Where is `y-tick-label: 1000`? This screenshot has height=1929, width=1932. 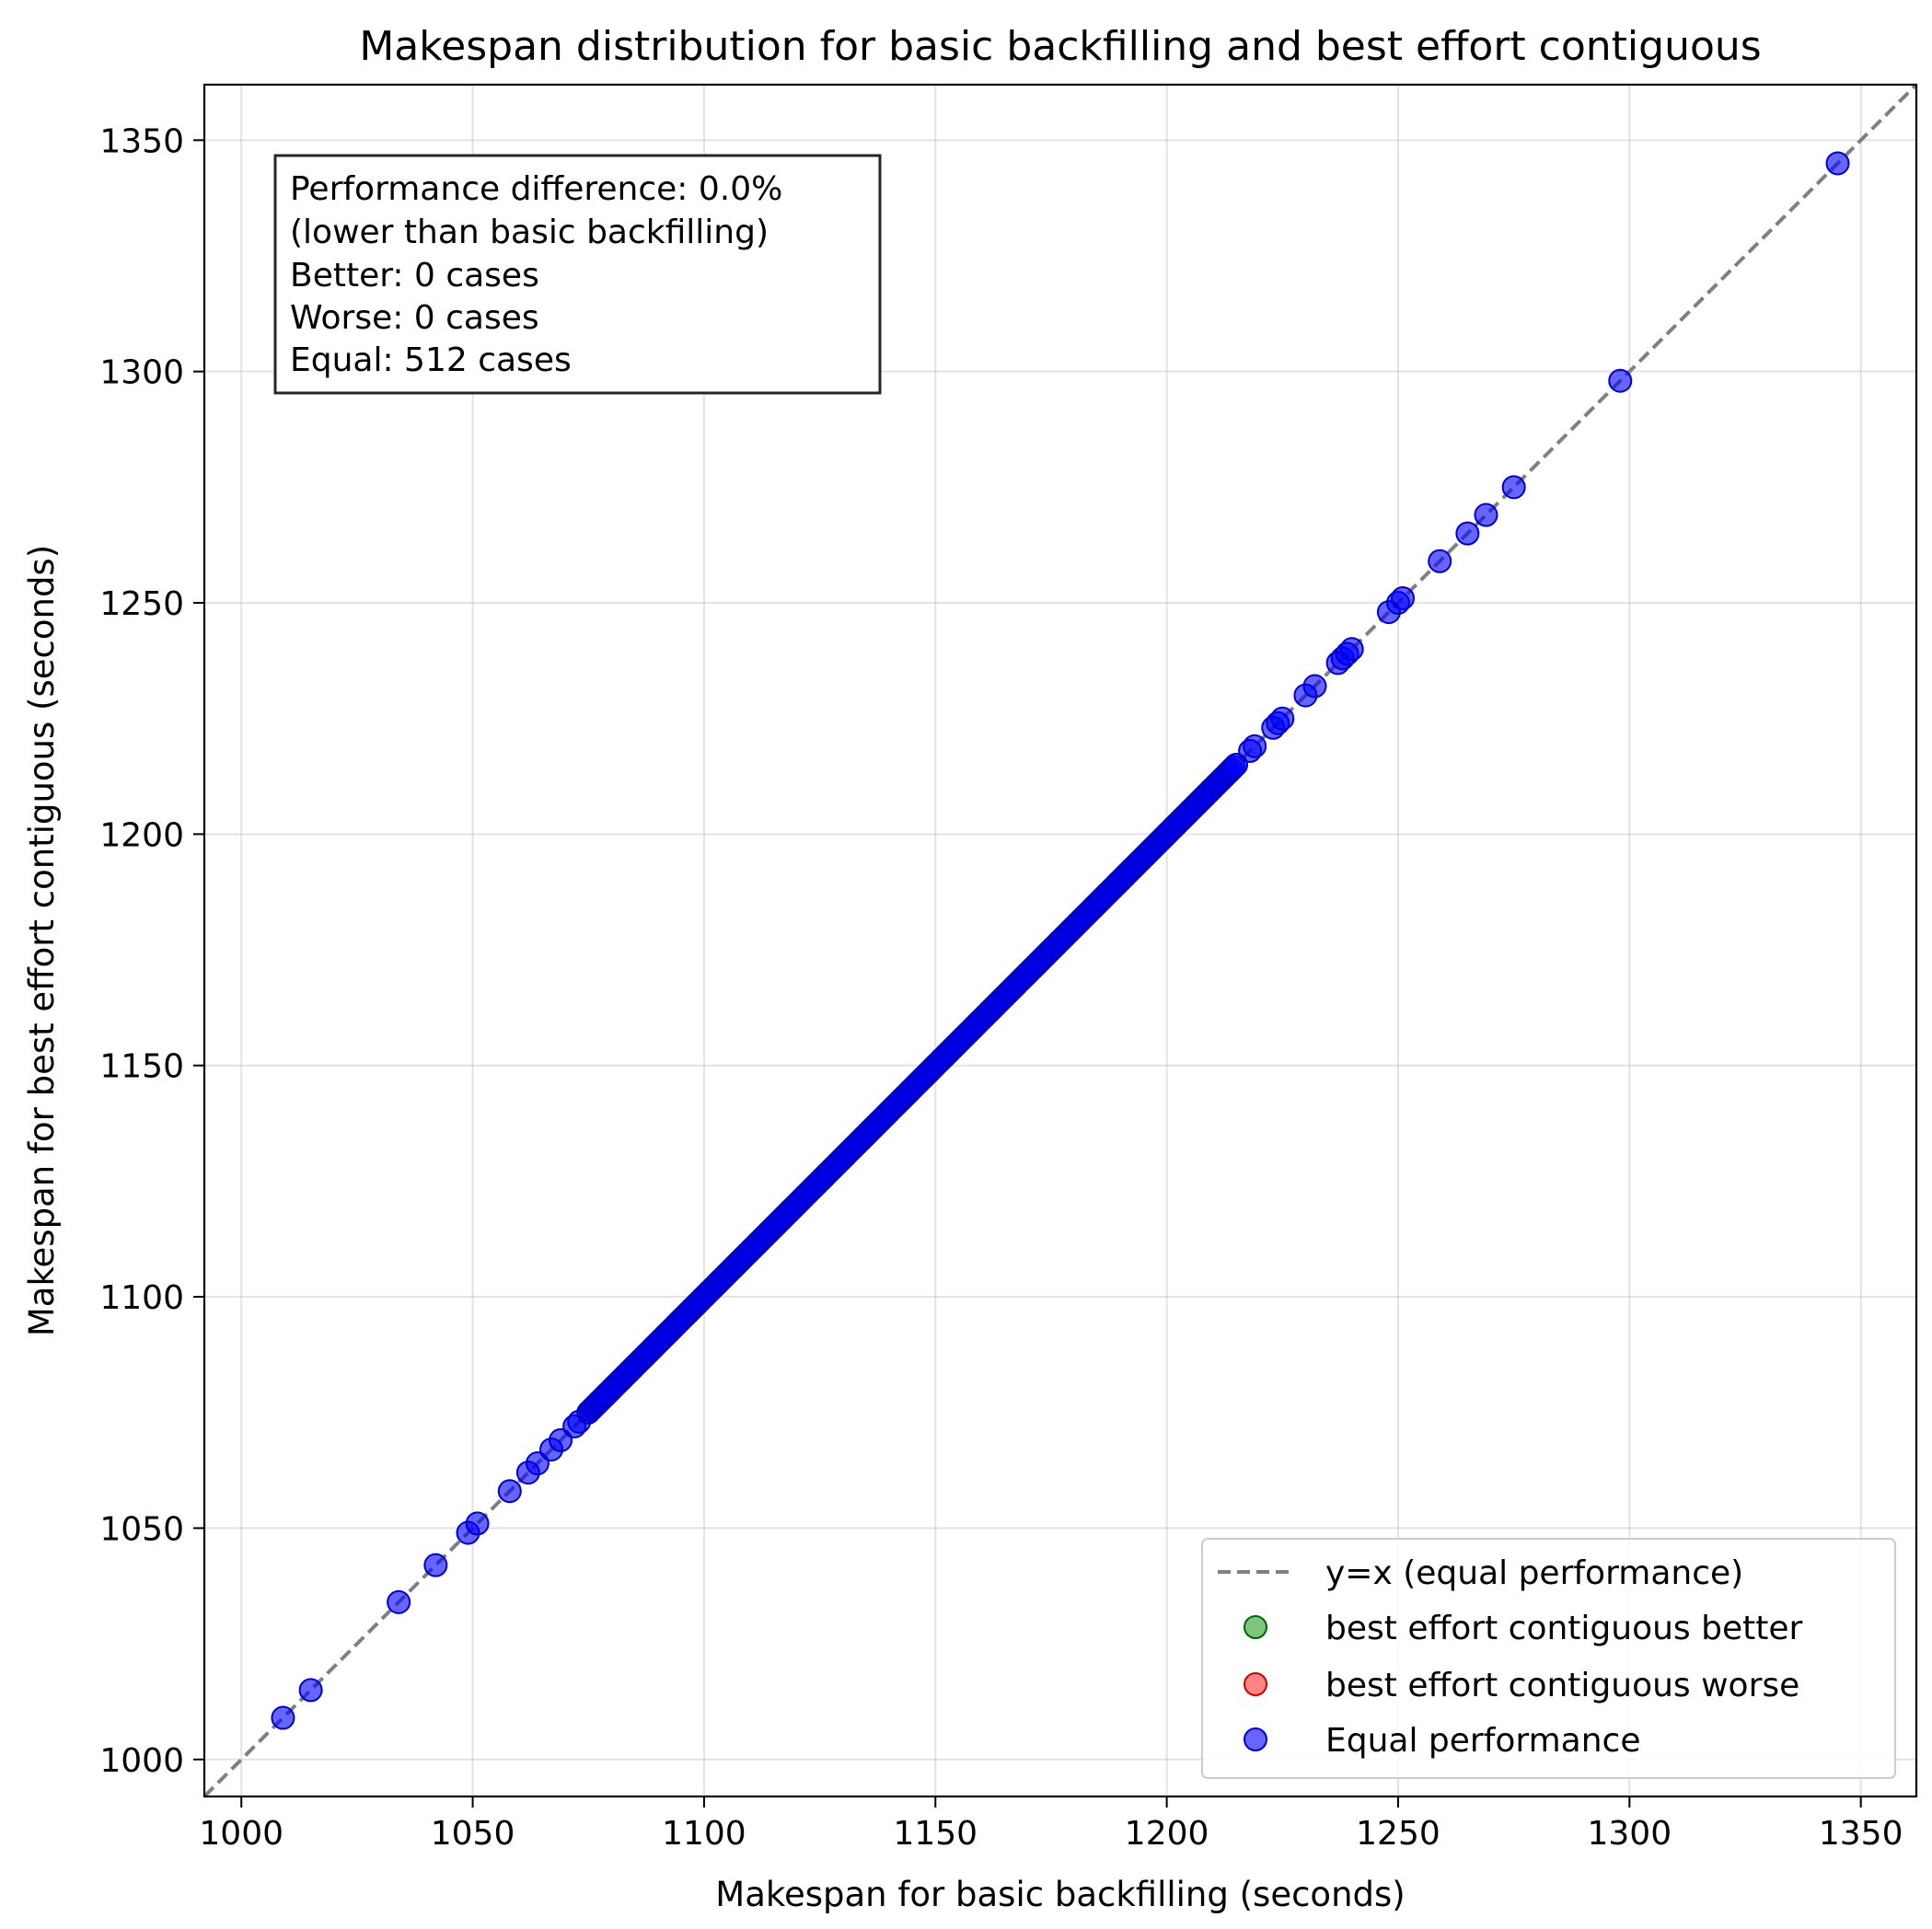 y-tick-label: 1000 is located at coordinates (142, 1761).